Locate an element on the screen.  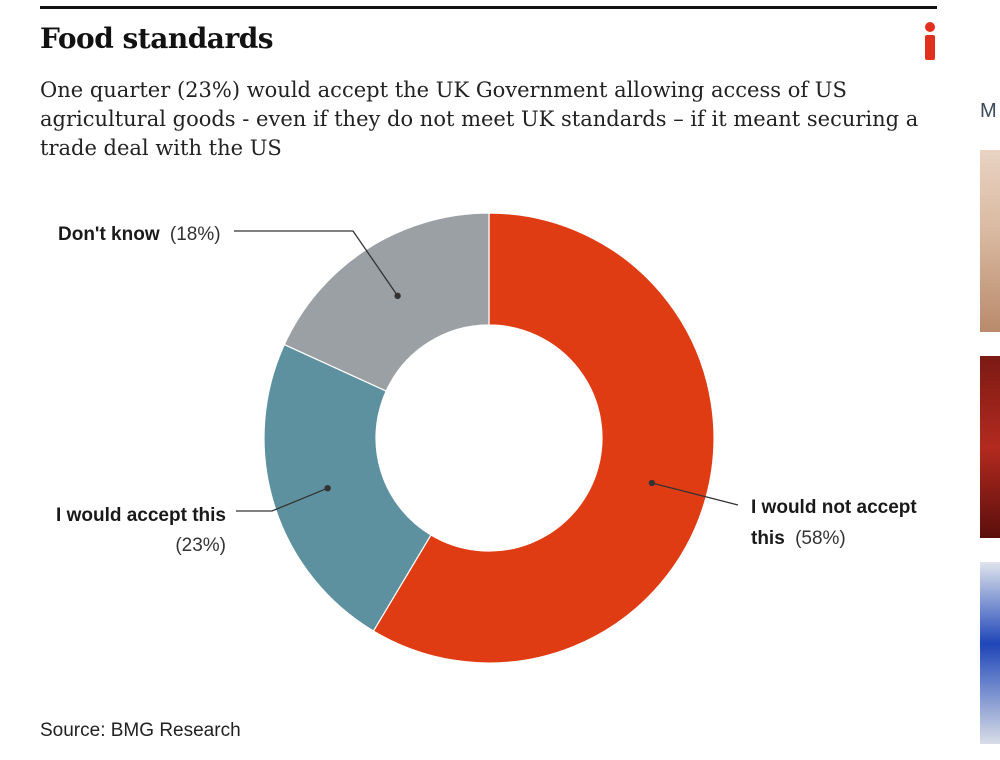
chart-title: Food standards is located at coordinates (157, 38).